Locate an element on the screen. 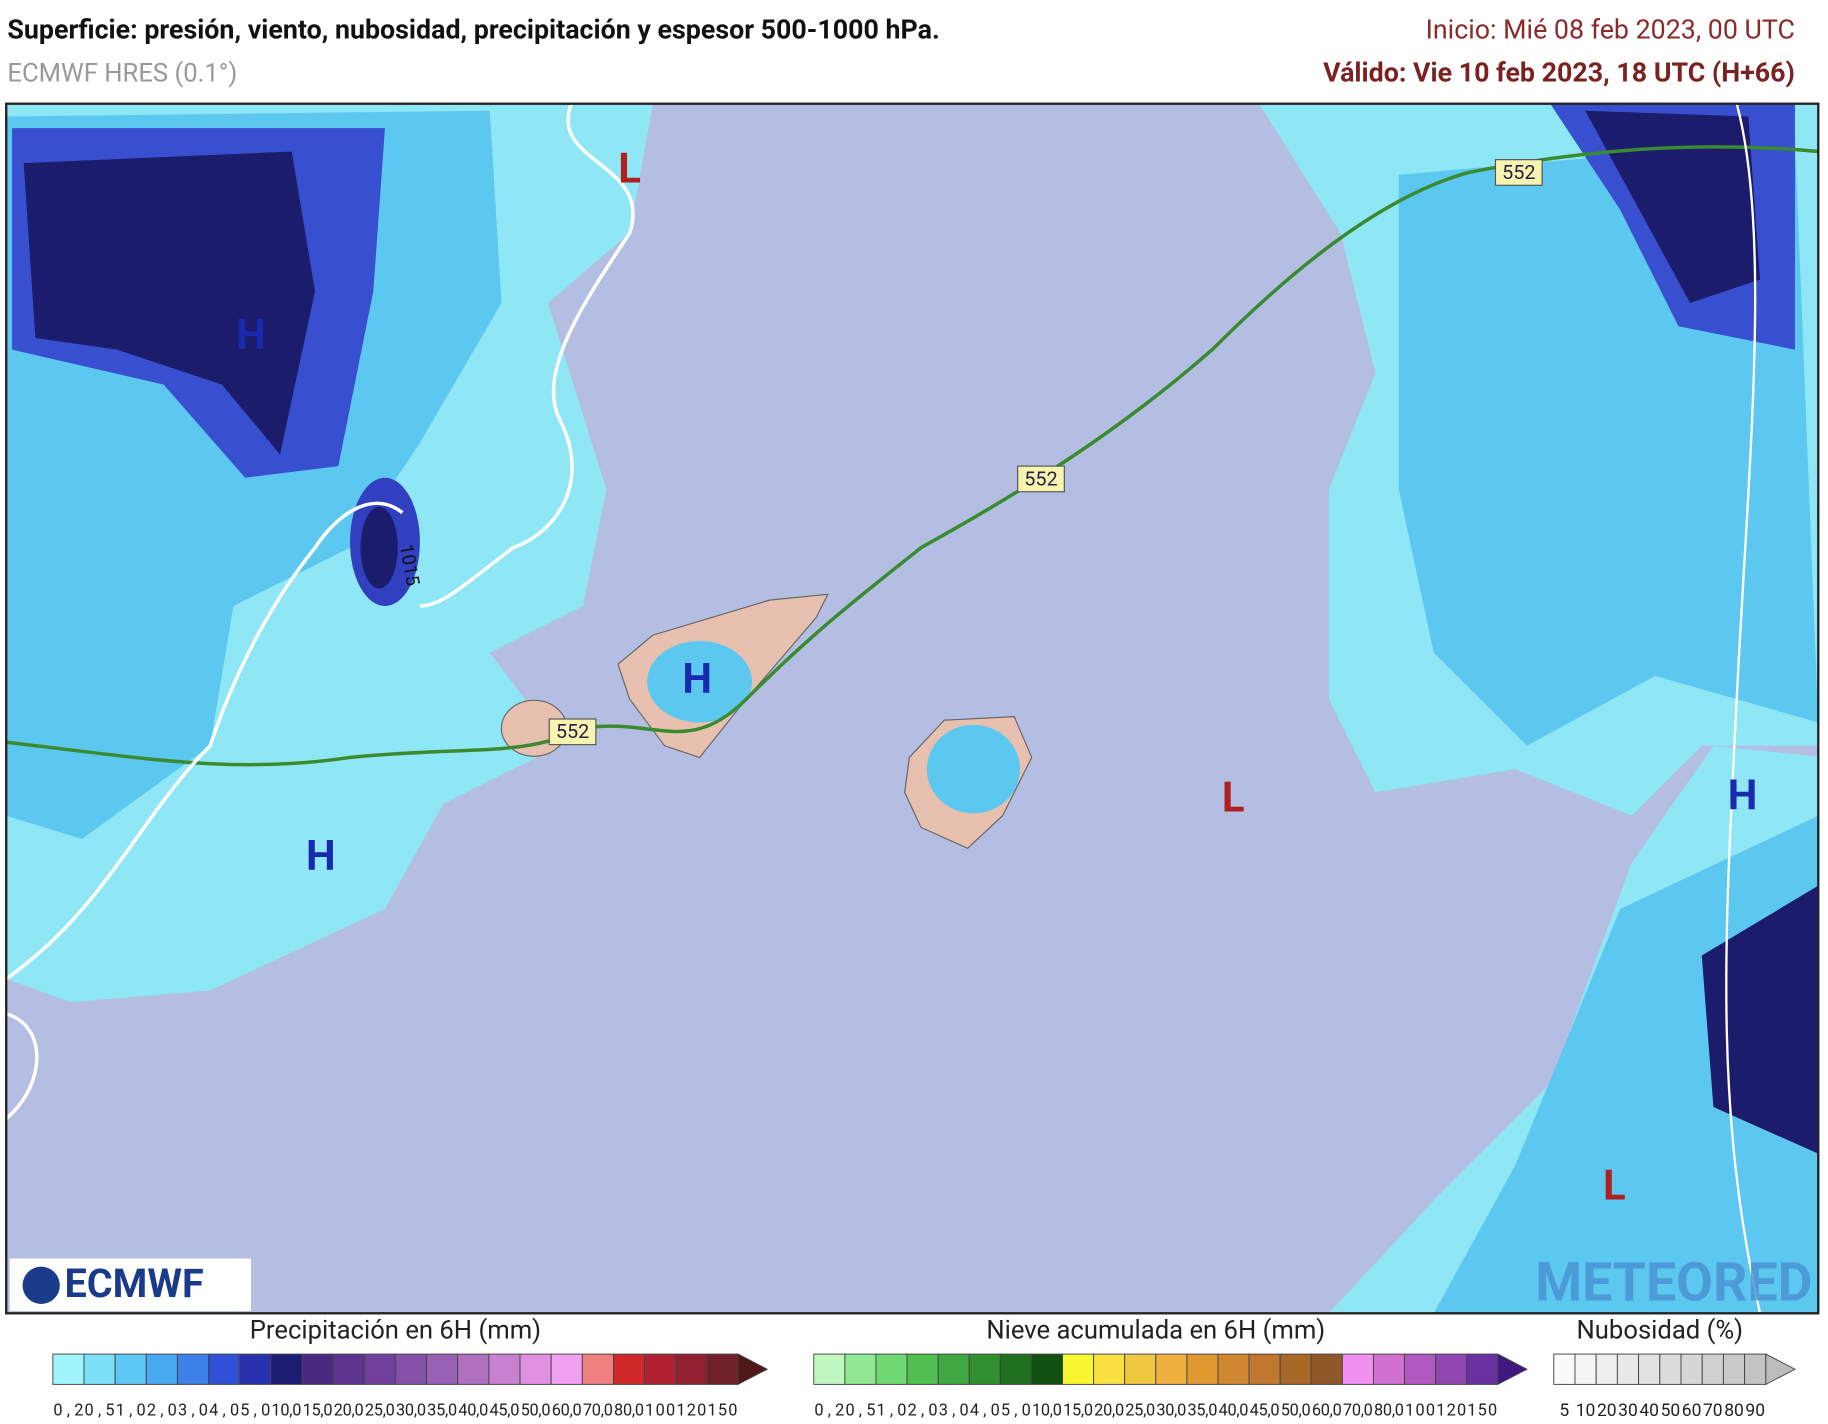 The image size is (1828, 1424). legend-label: 30,0 is located at coordinates (1171, 1409).